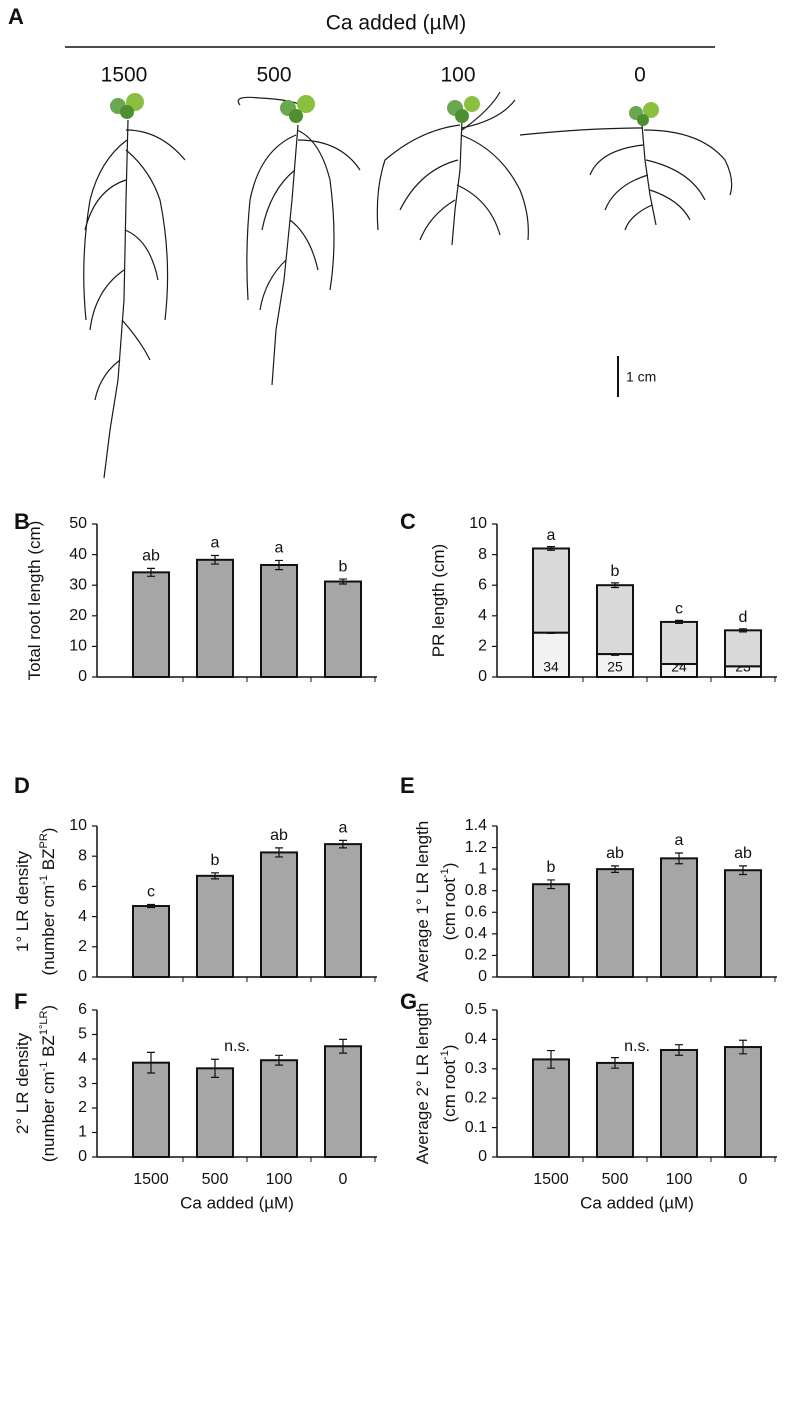  What do you see at coordinates (34, 601) in the screenshot?
I see `y-axis-label-part: Total root length (cm)` at bounding box center [34, 601].